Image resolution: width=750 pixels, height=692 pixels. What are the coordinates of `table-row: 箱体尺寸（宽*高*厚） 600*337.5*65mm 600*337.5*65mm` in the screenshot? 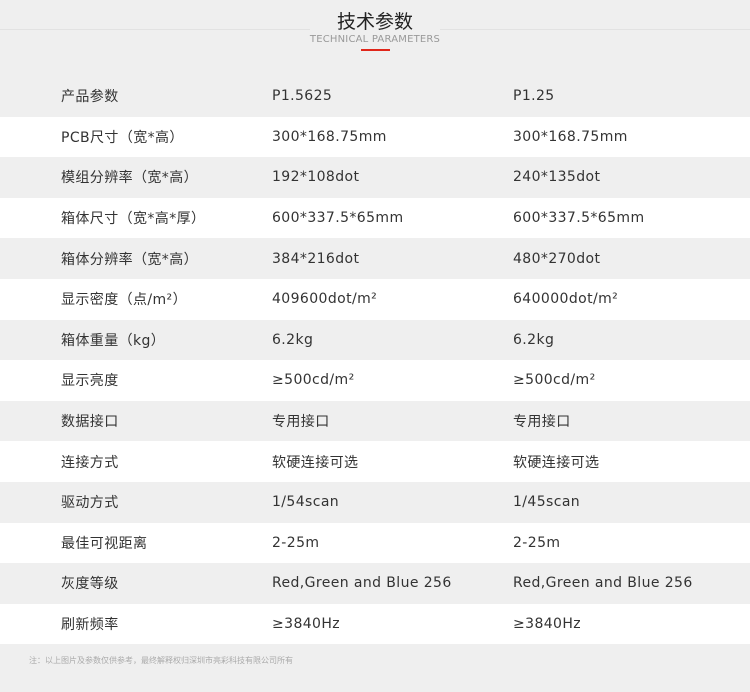 It's located at (375, 218).